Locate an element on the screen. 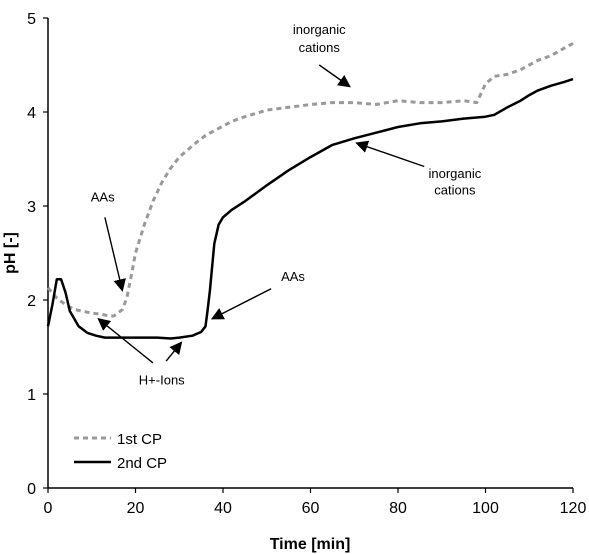 The image size is (589, 554). annot-inorganic-right-2: cations is located at coordinates (455, 190).